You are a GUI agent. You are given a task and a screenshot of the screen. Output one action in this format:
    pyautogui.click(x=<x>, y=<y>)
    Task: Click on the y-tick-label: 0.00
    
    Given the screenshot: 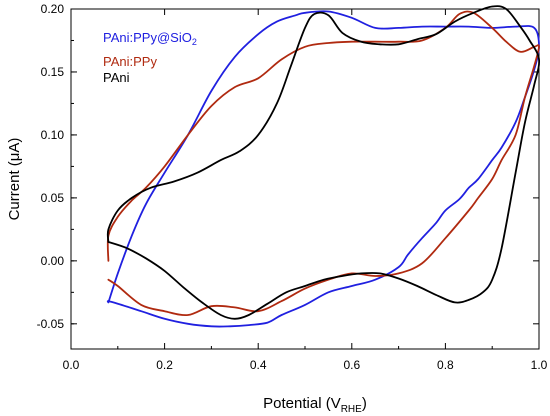 What is the action you would take?
    pyautogui.click(x=53, y=261)
    